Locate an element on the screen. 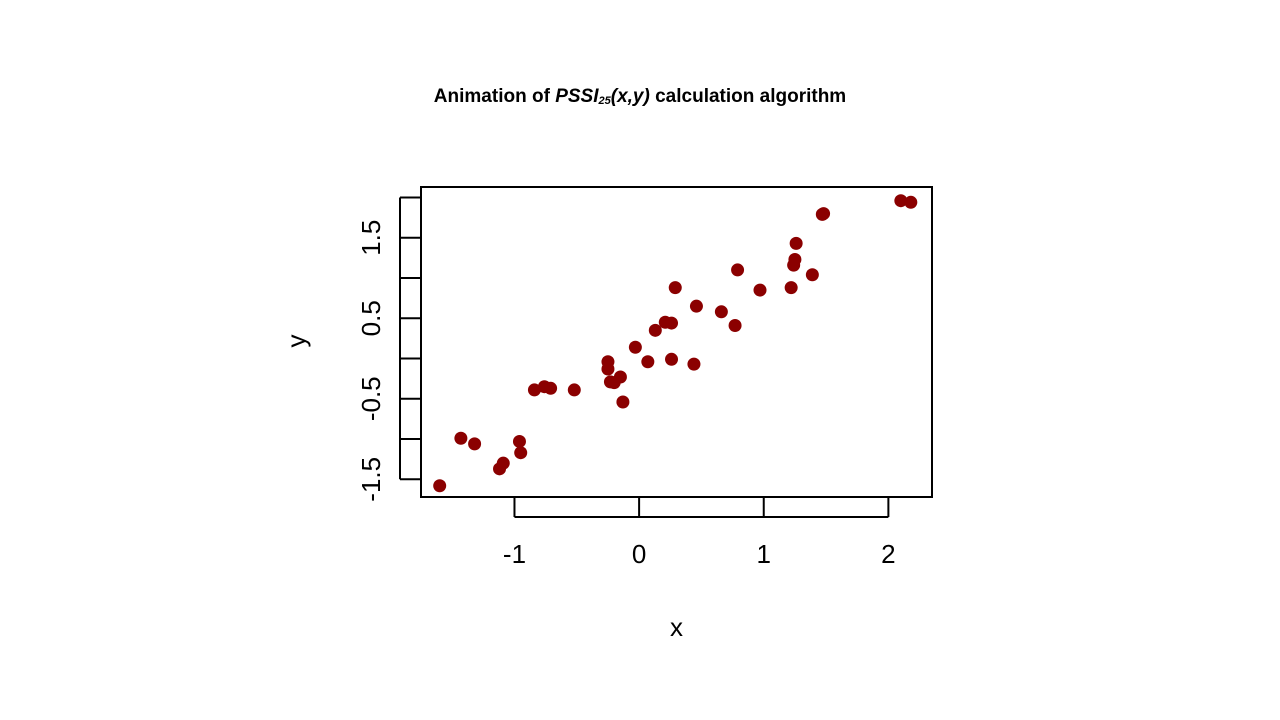 The height and width of the screenshot is (720, 1280). title-subscript: 25 is located at coordinates (604, 101).